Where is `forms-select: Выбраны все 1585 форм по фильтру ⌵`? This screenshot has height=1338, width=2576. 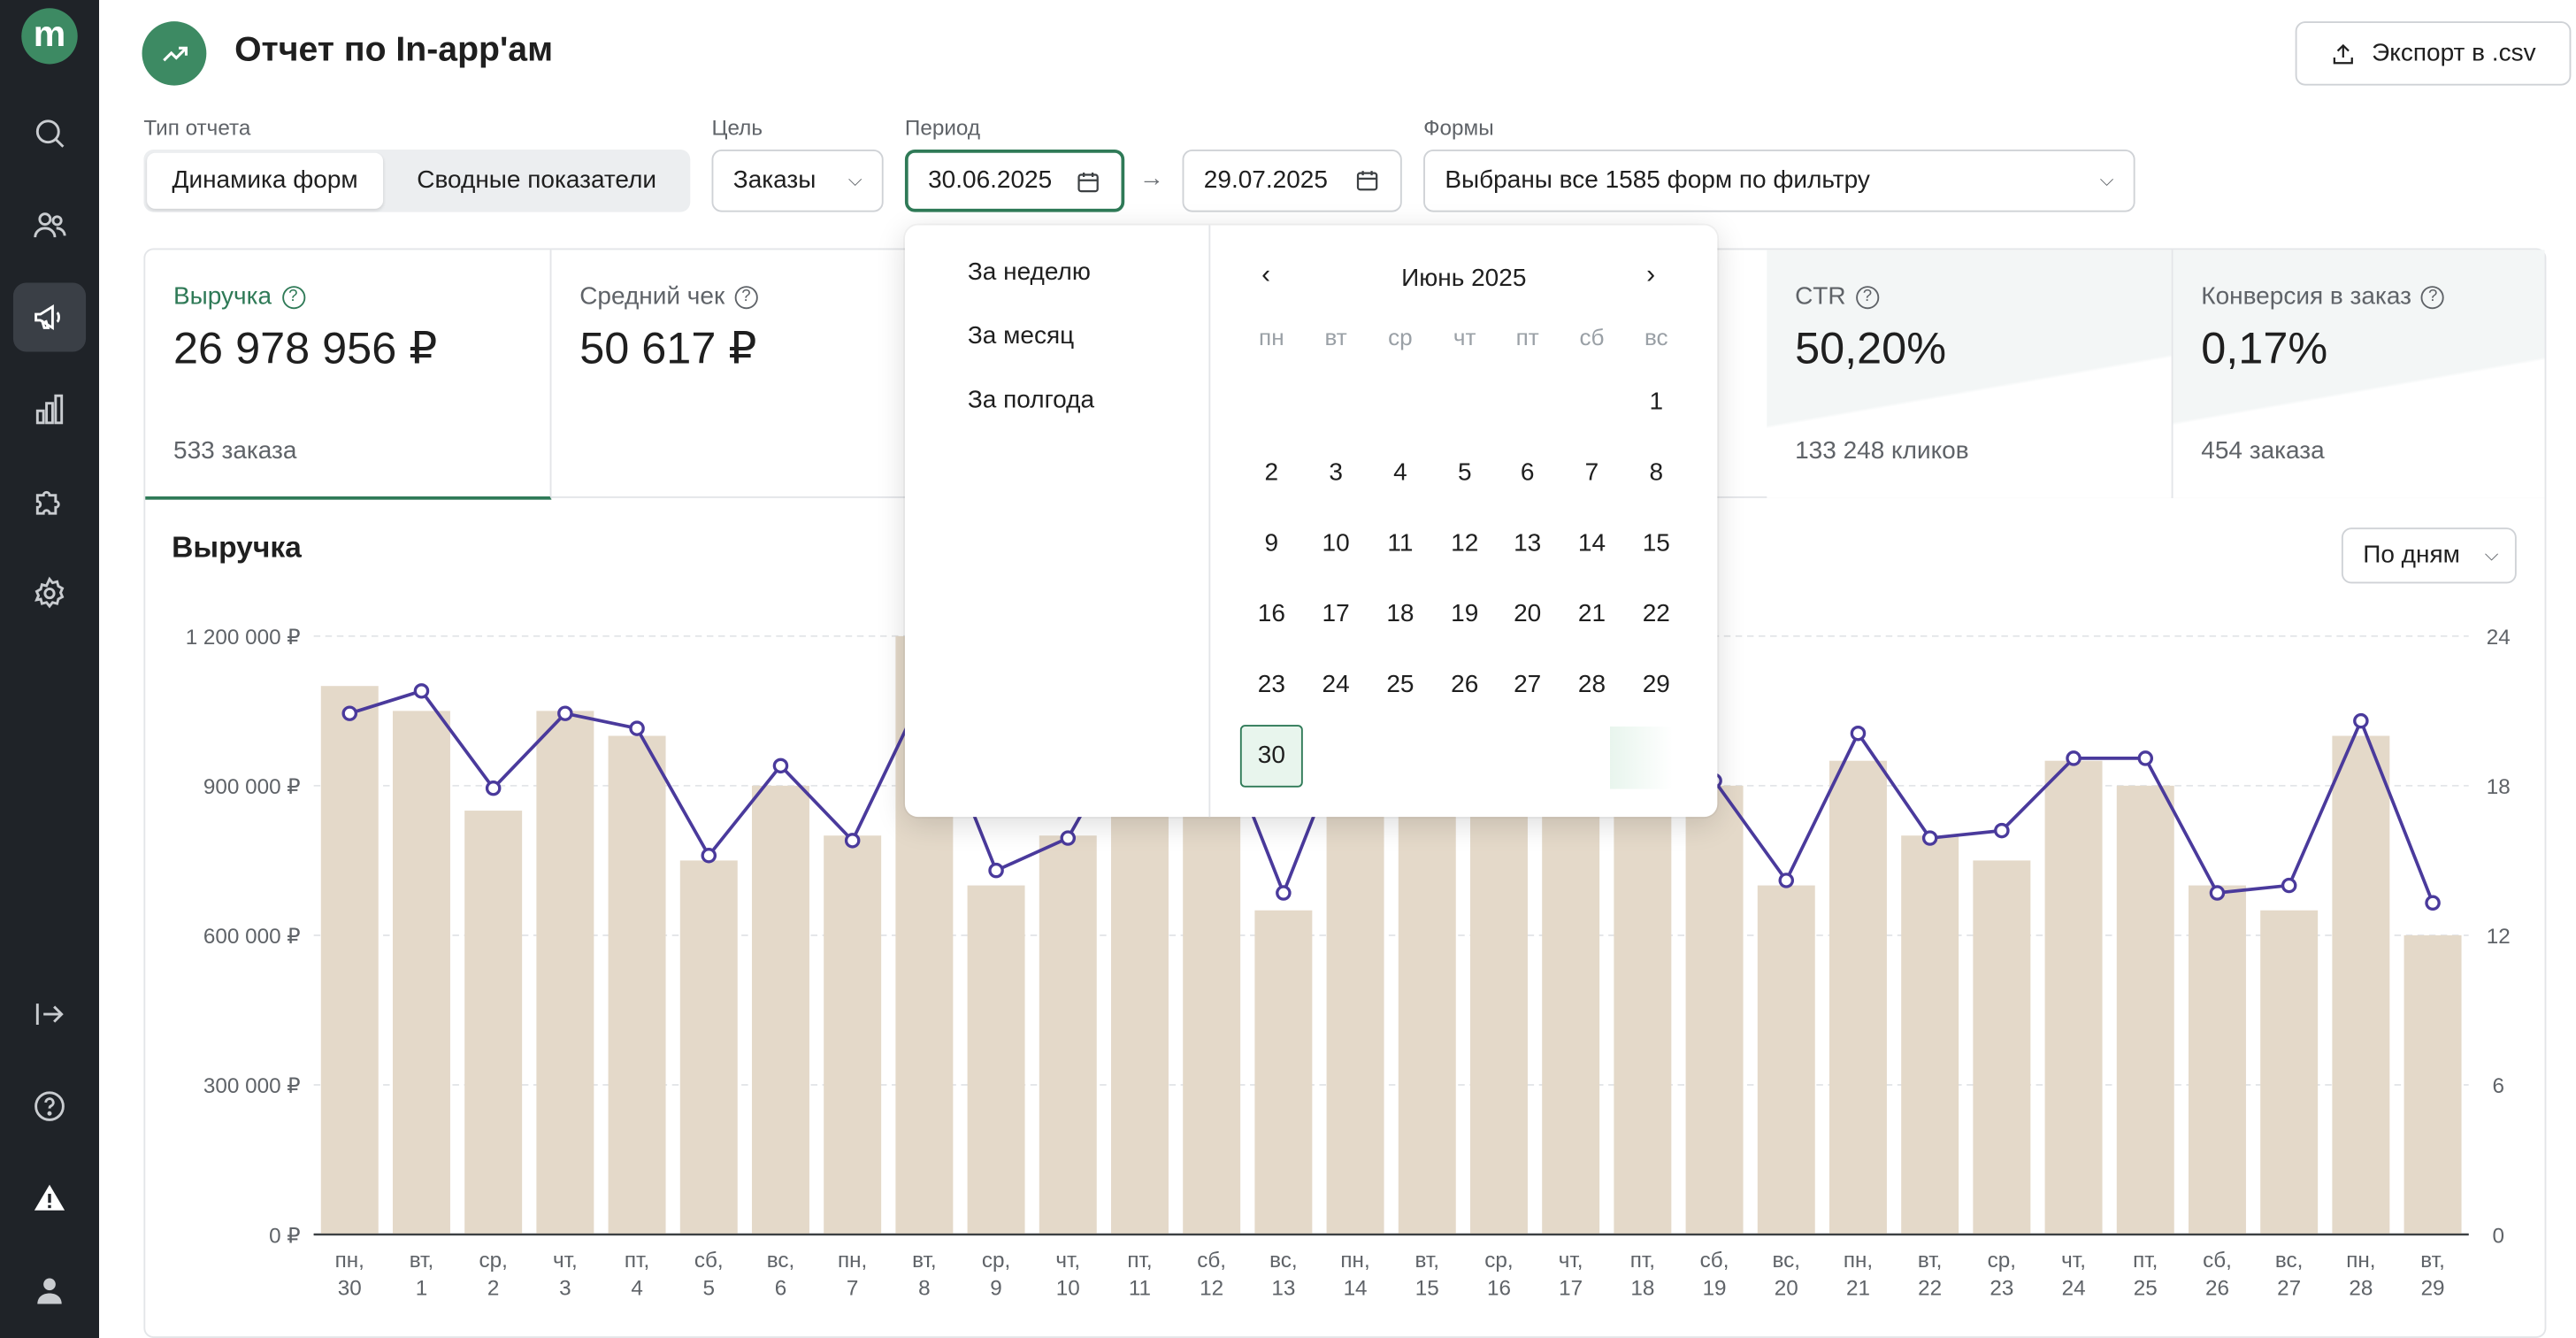
forms-select: Выбраны все 1585 форм по фильтру ⌵ is located at coordinates (1779, 181).